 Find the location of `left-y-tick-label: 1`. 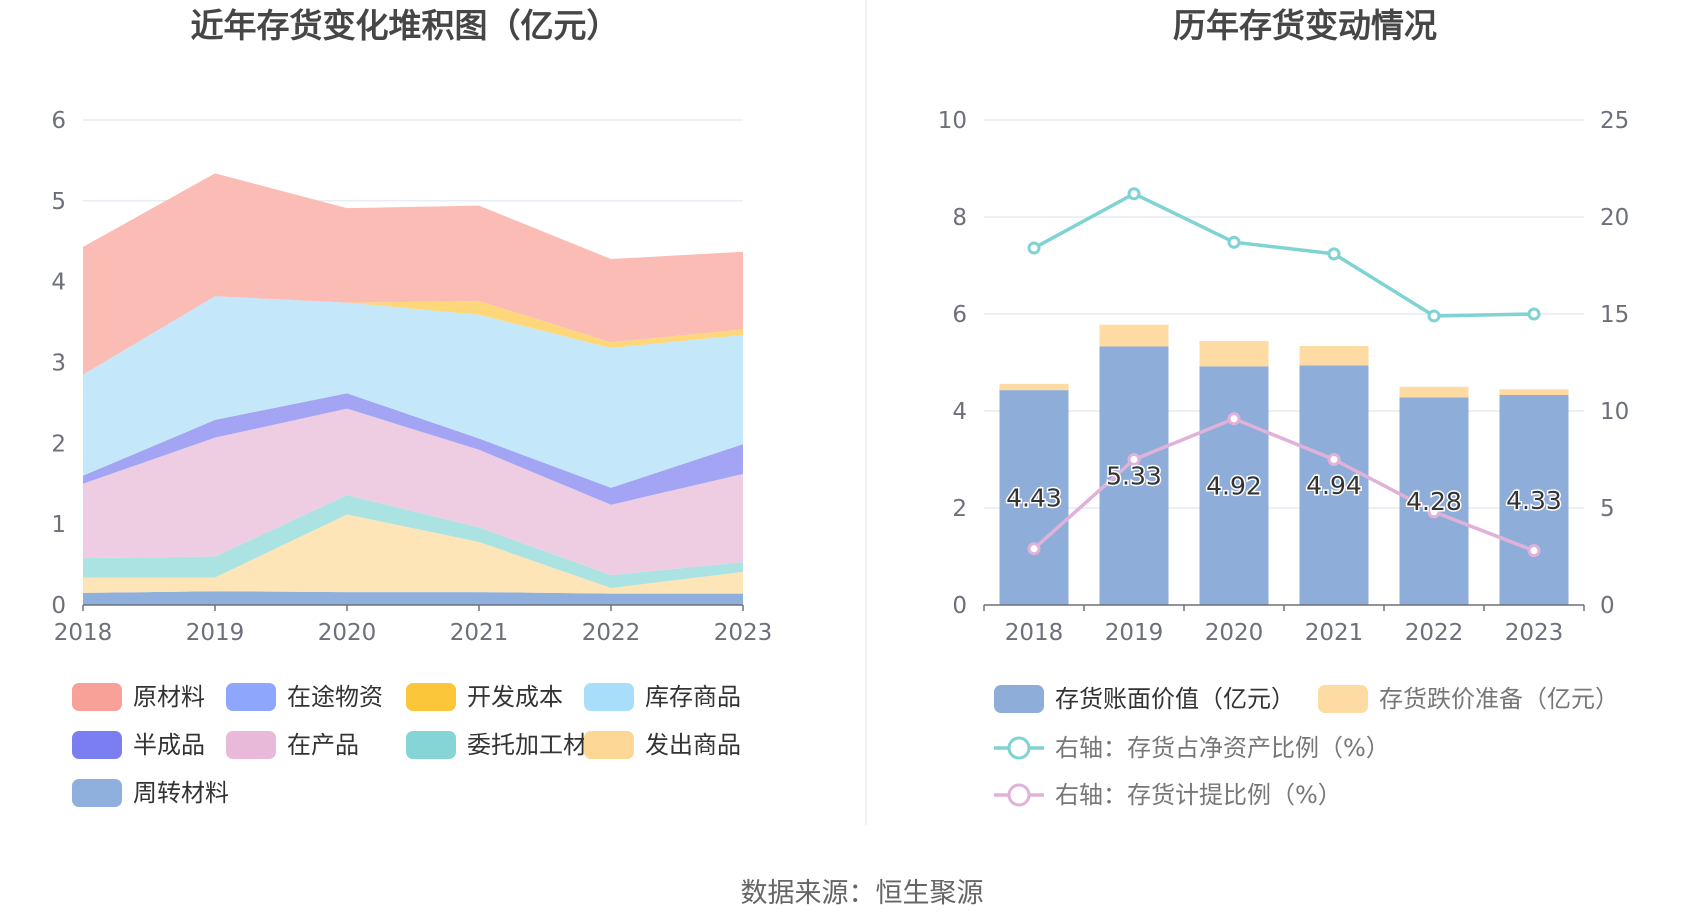

left-y-tick-label: 1 is located at coordinates (58, 525).